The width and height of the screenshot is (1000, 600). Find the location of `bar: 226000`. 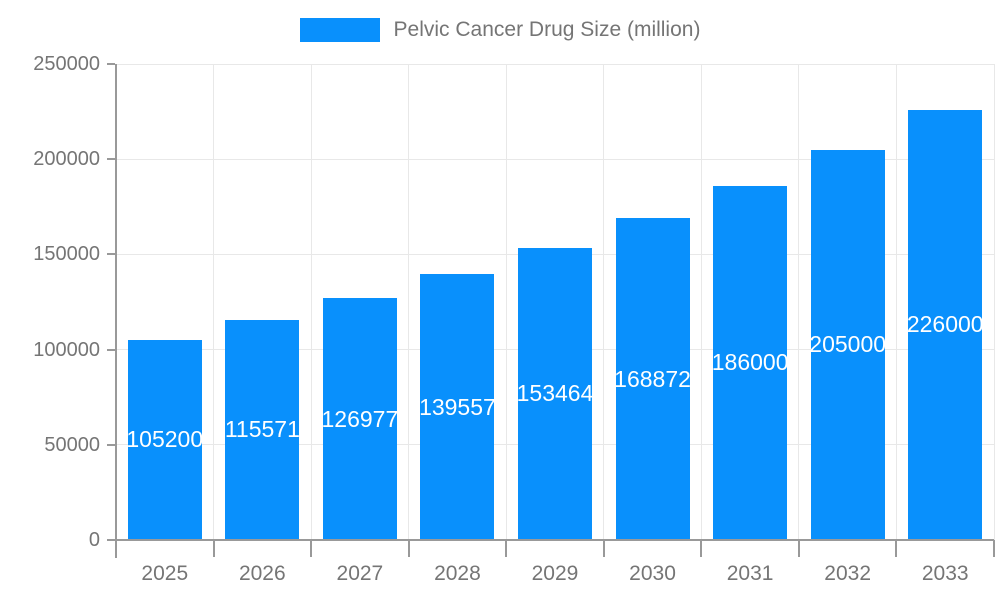

bar: 226000 is located at coordinates (945, 324).